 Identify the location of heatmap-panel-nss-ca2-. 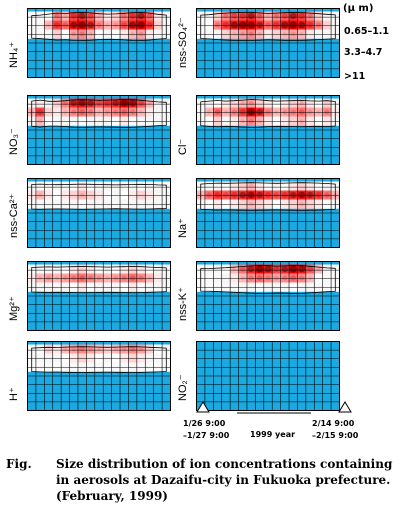
(99, 213).